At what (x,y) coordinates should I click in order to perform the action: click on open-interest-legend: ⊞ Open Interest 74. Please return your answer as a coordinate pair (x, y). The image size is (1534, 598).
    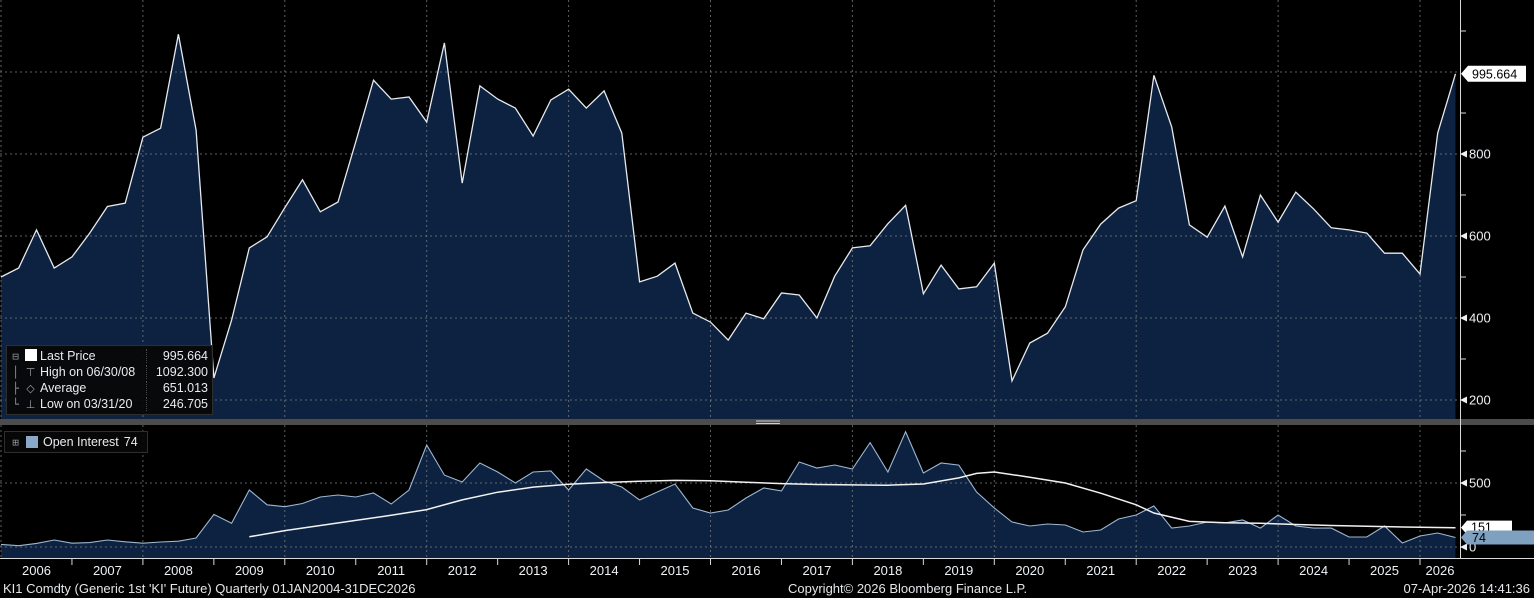
    Looking at the image, I should click on (76, 442).